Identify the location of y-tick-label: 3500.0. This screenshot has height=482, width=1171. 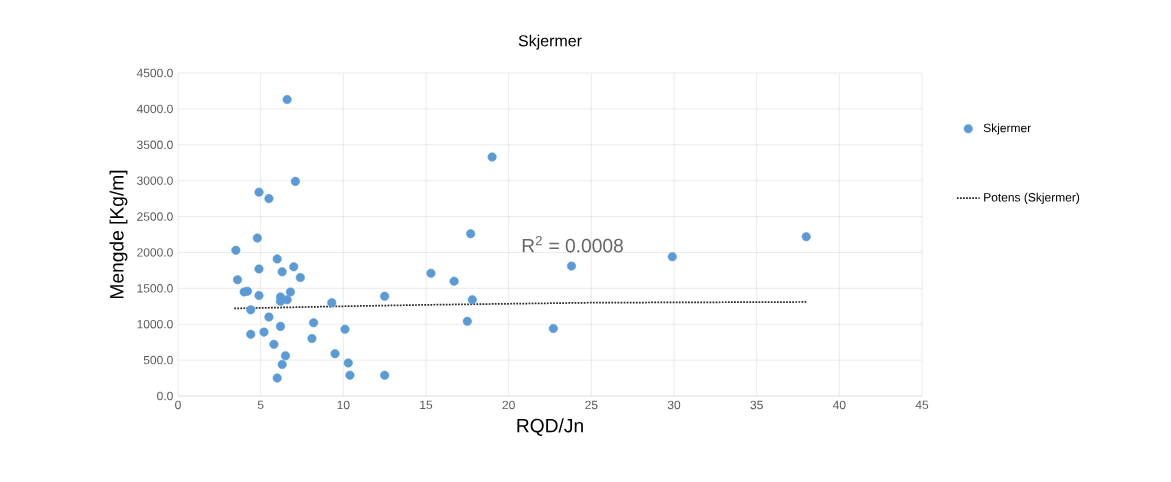
(155, 145).